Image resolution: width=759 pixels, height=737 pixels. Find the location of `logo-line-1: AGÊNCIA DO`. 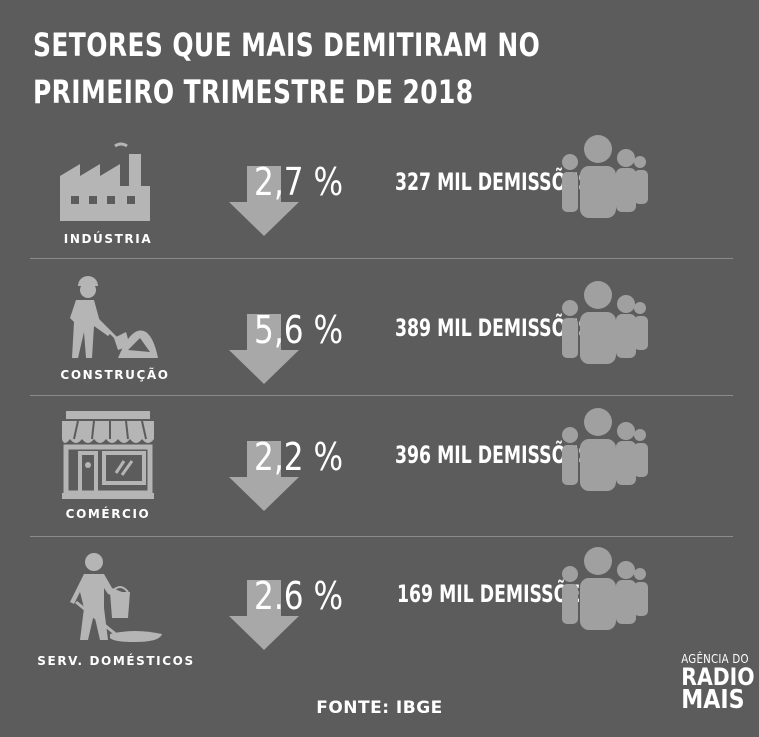

logo-line-1: AGÊNCIA DO is located at coordinates (715, 659).